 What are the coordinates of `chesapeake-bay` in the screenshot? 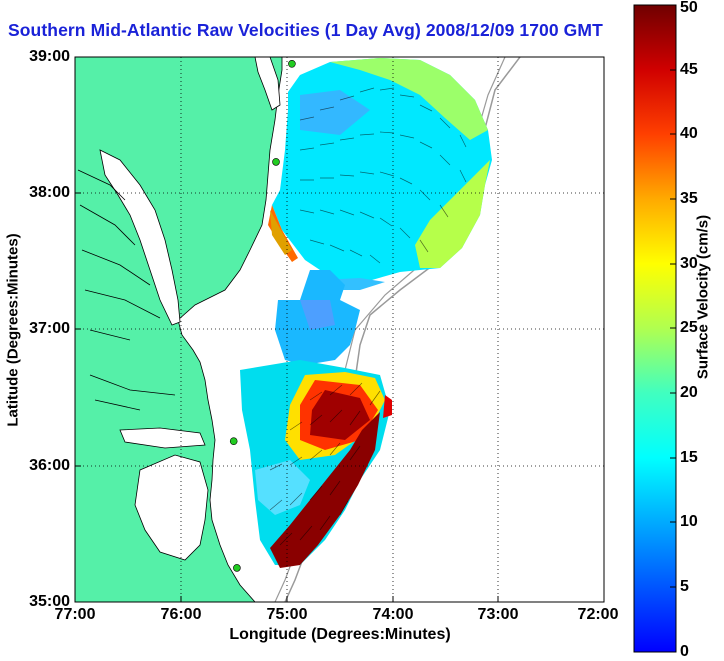 It's located at (140, 237).